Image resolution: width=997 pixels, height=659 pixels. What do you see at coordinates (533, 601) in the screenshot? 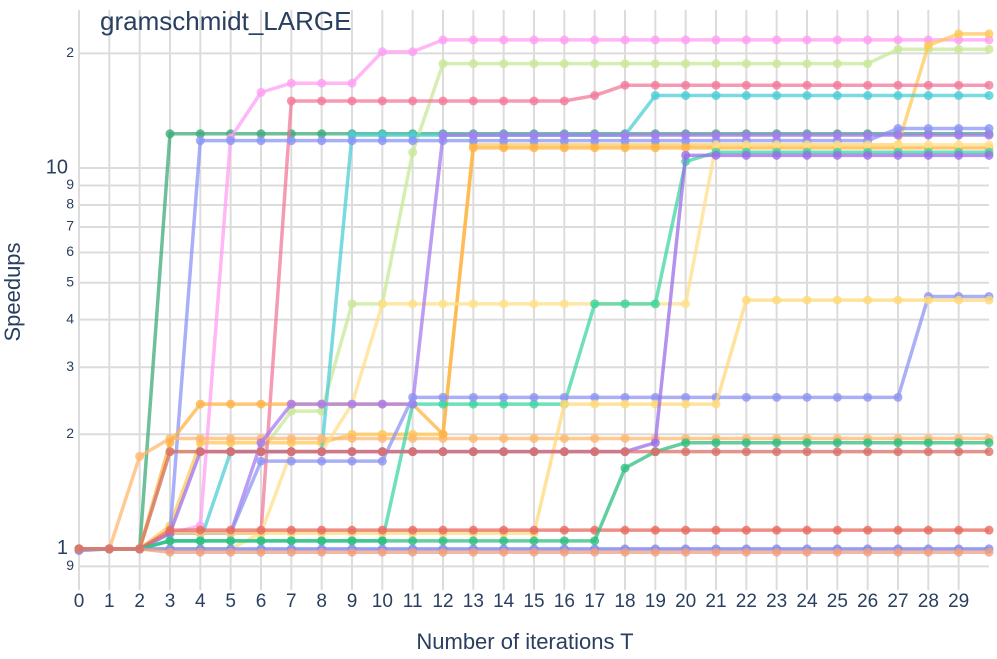
I see `x-tick-label: 15` at bounding box center [533, 601].